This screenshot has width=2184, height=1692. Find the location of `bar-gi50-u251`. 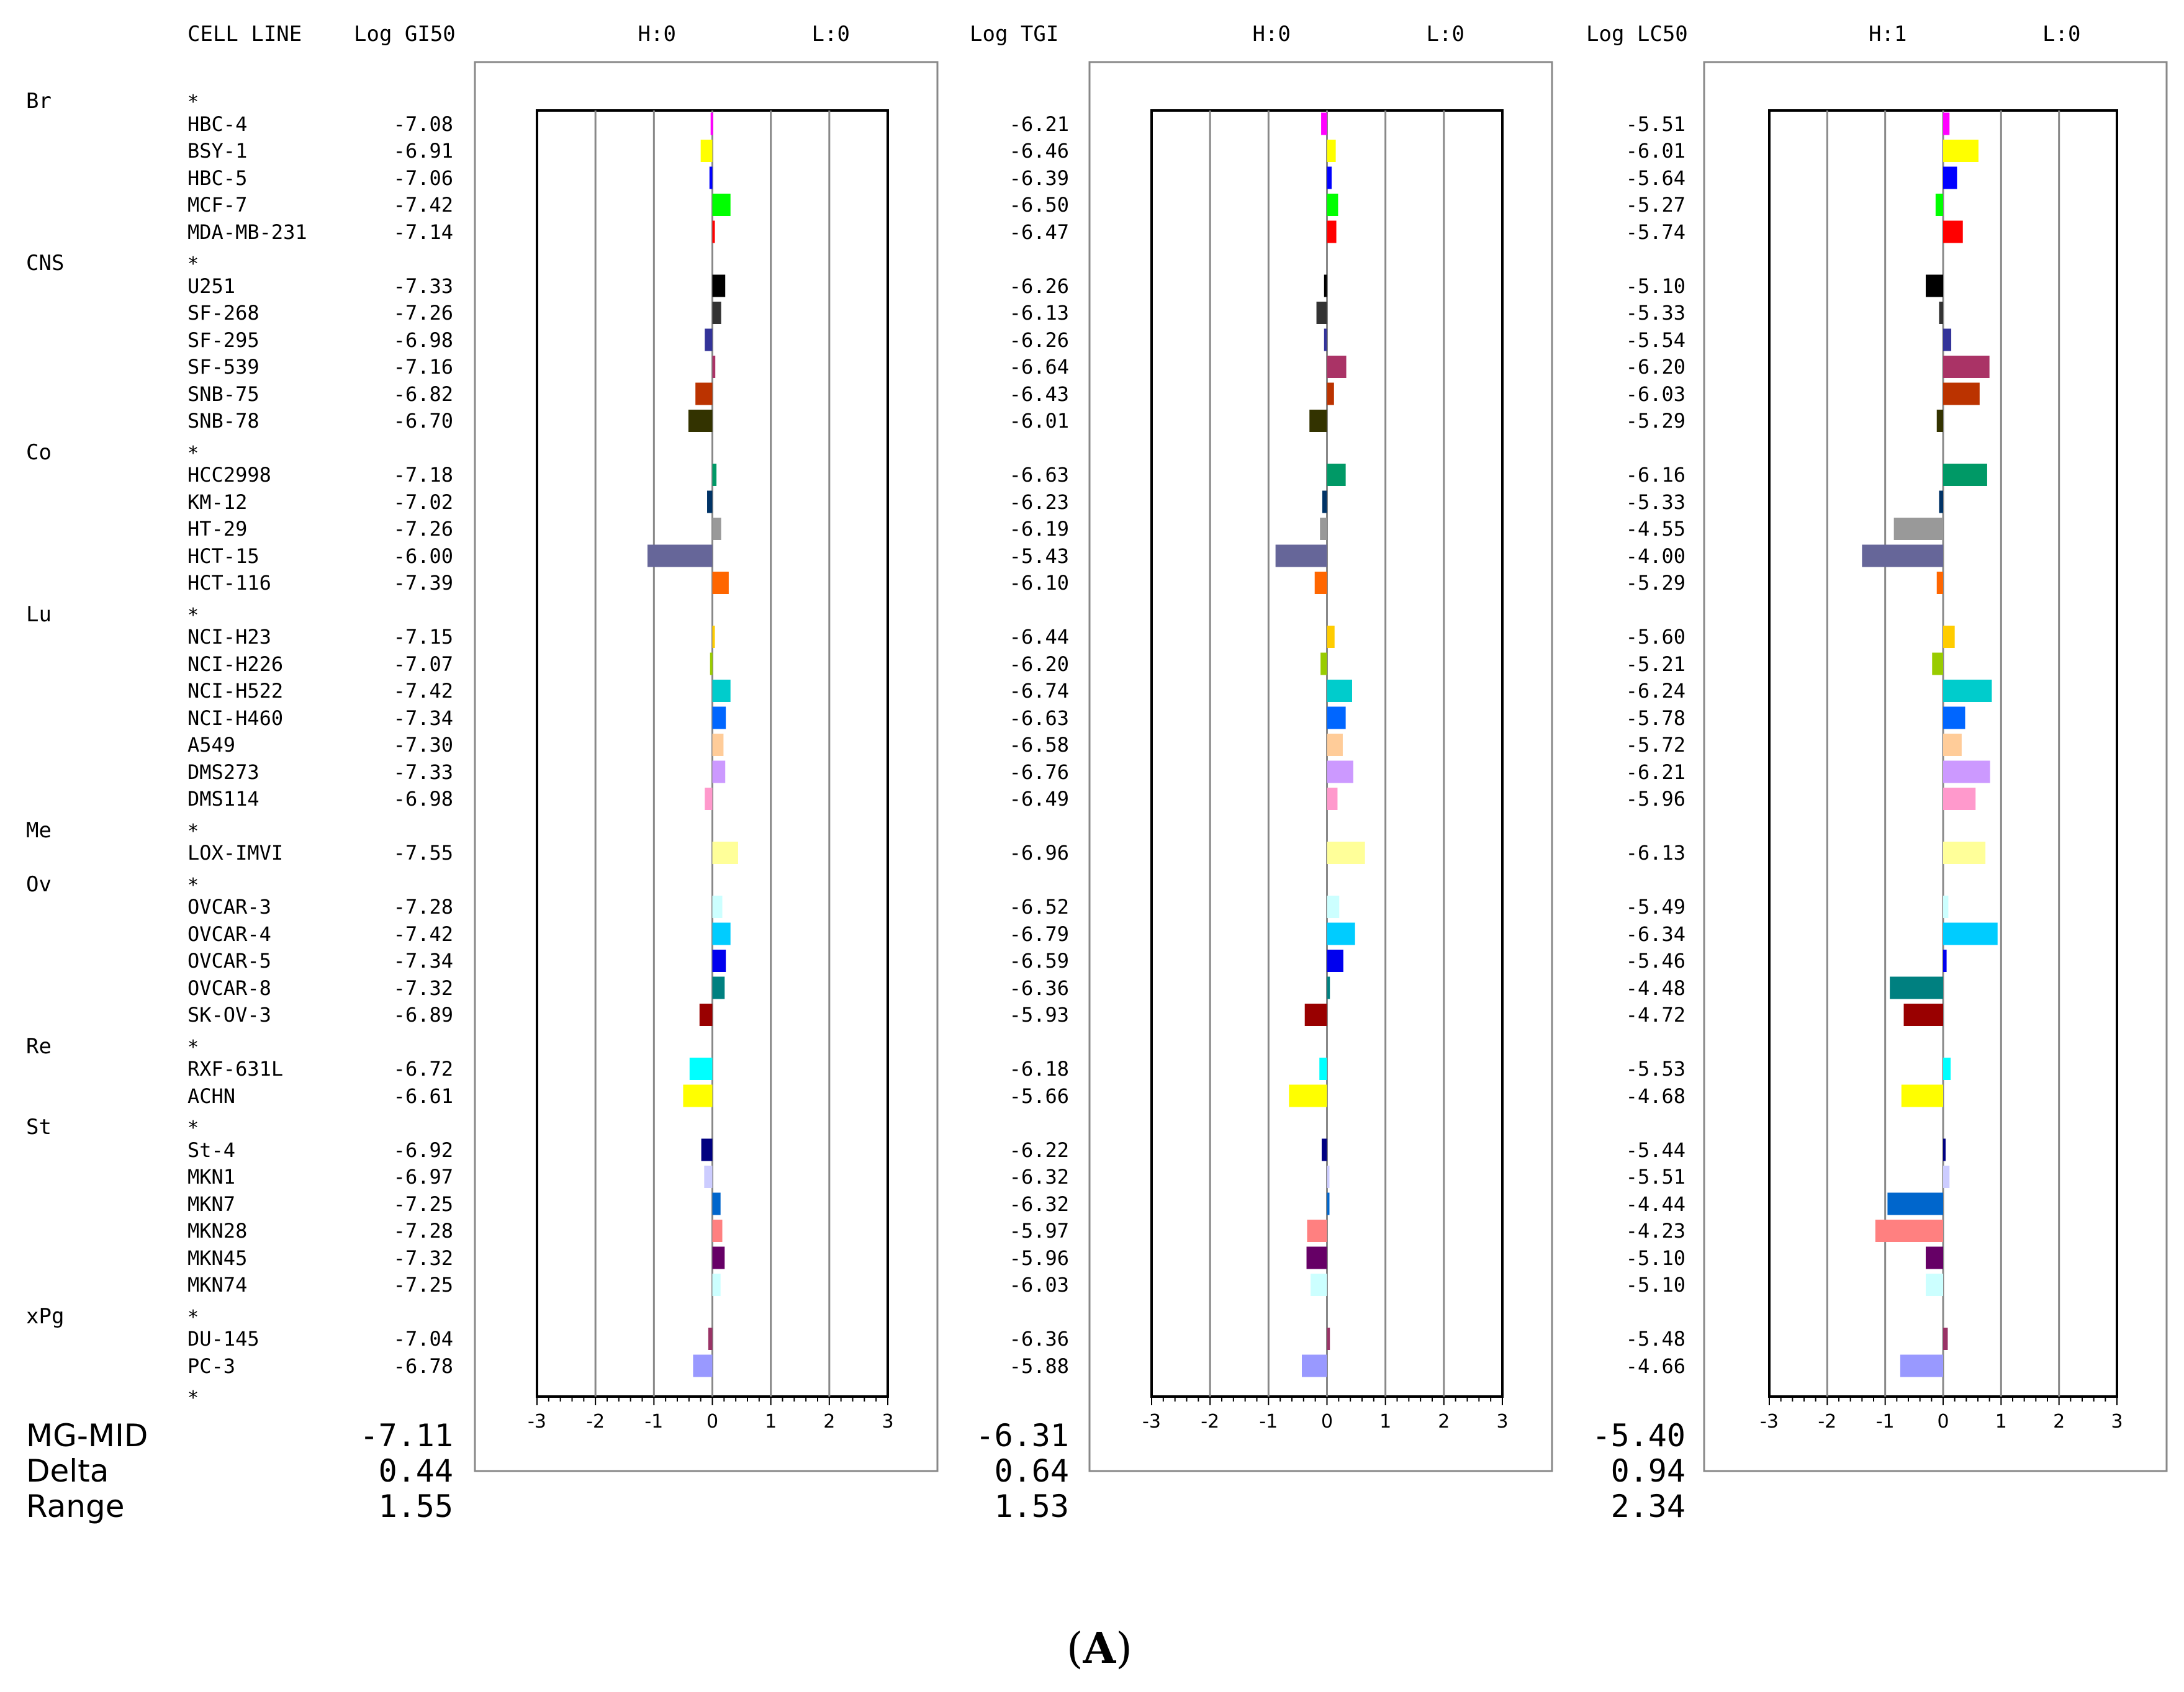

bar-gi50-u251 is located at coordinates (719, 285).